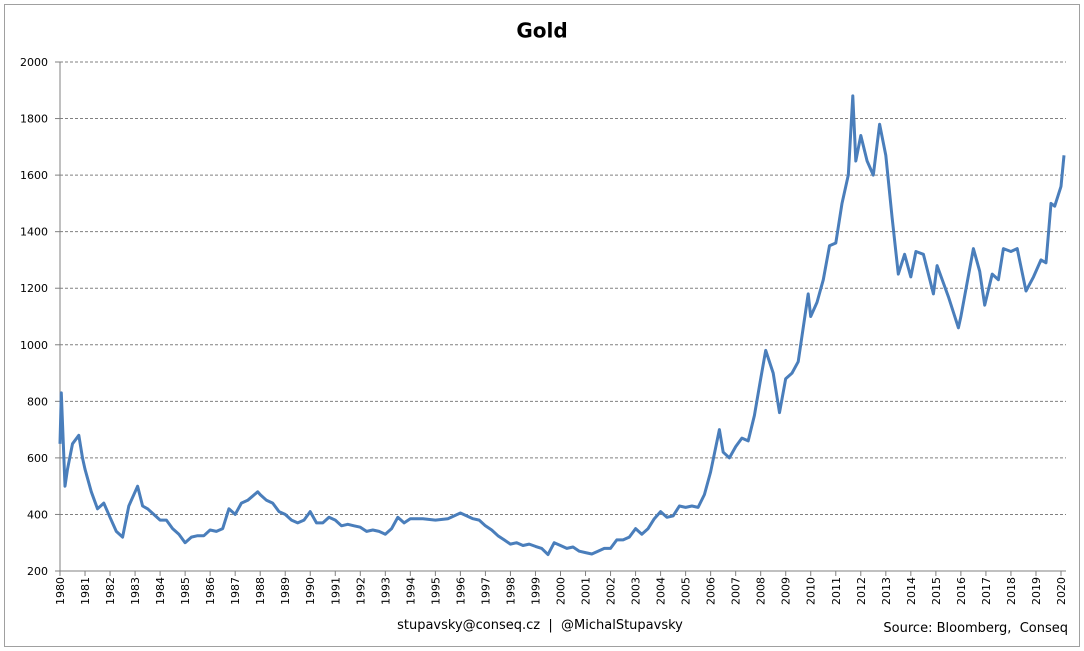  Describe the element at coordinates (975, 628) in the screenshot. I see `footer-right: Source: Bloomberg, Conseq` at that location.